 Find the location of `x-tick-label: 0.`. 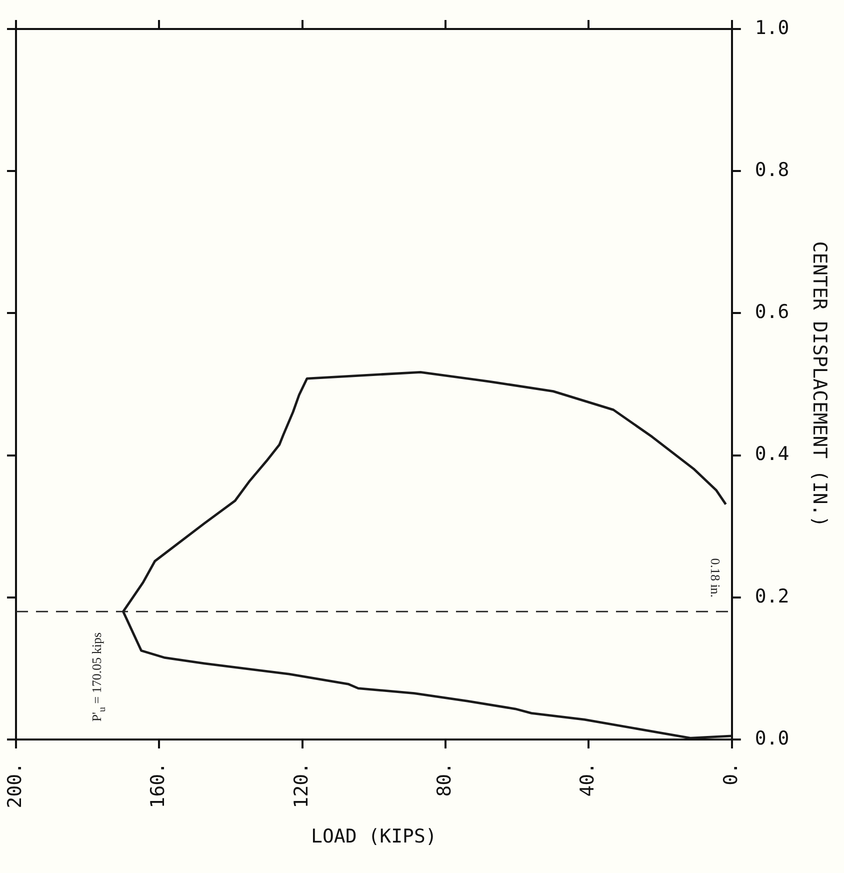

x-tick-label: 0. is located at coordinates (731, 774).